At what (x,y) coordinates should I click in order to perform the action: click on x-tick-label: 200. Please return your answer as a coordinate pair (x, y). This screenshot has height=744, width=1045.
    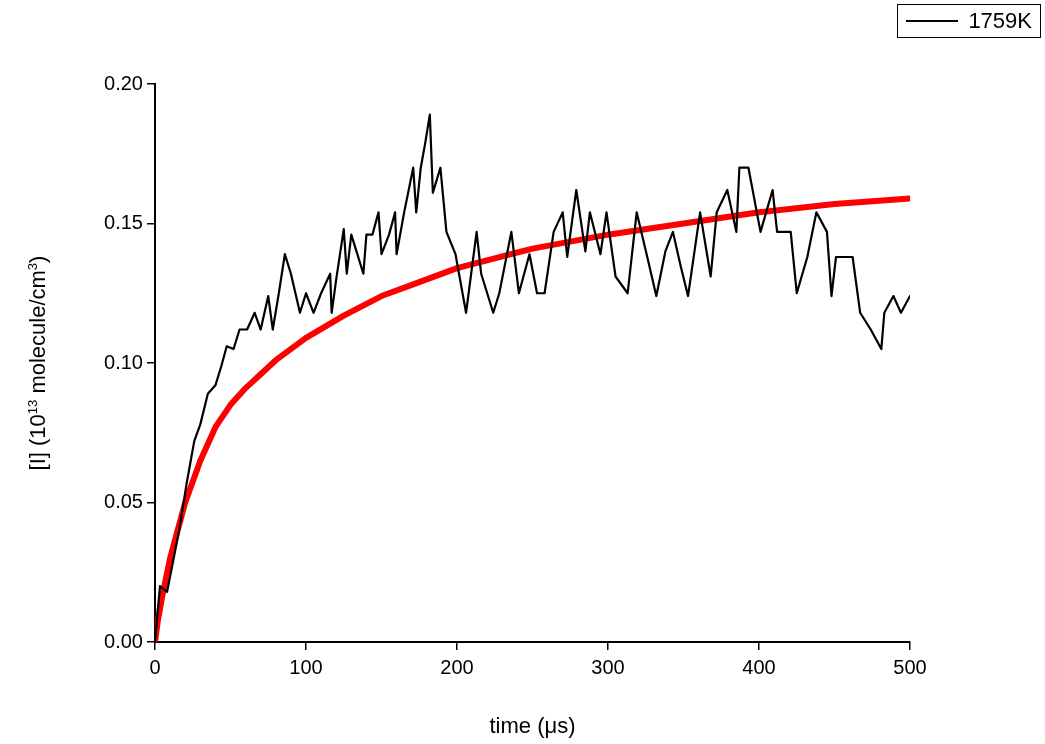
    Looking at the image, I should click on (457, 666).